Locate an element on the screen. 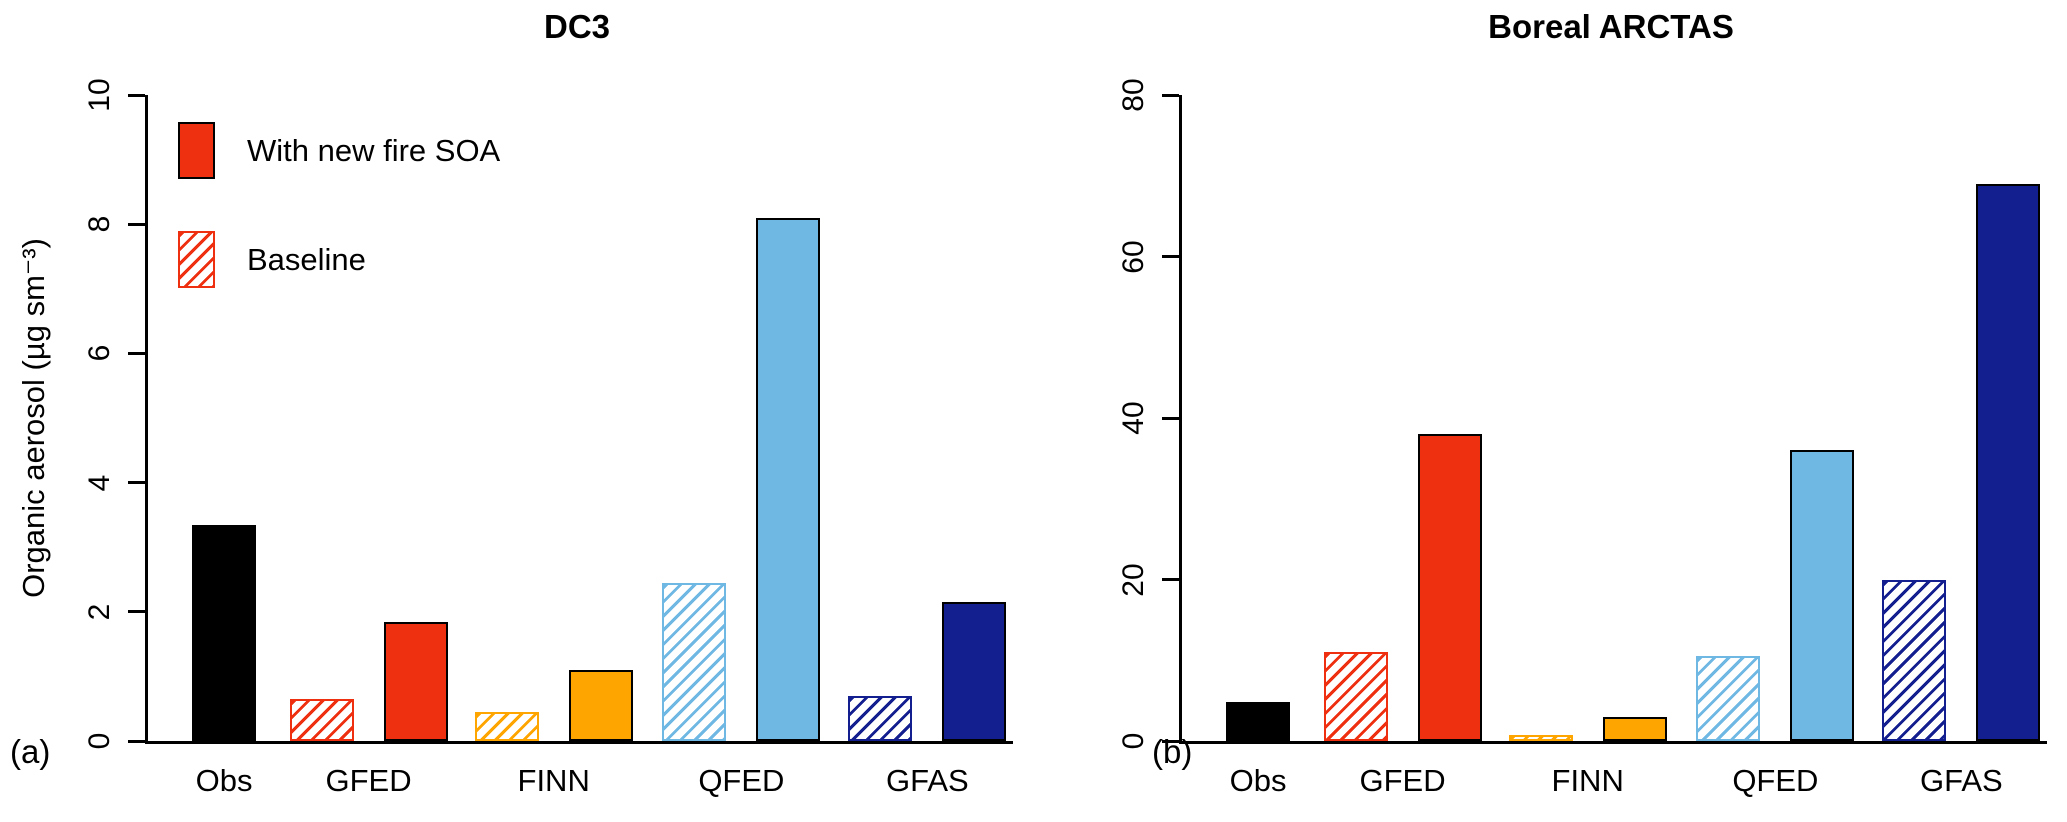 This screenshot has height=822, width=2067. y-tick-label: 4 is located at coordinates (99, 482).